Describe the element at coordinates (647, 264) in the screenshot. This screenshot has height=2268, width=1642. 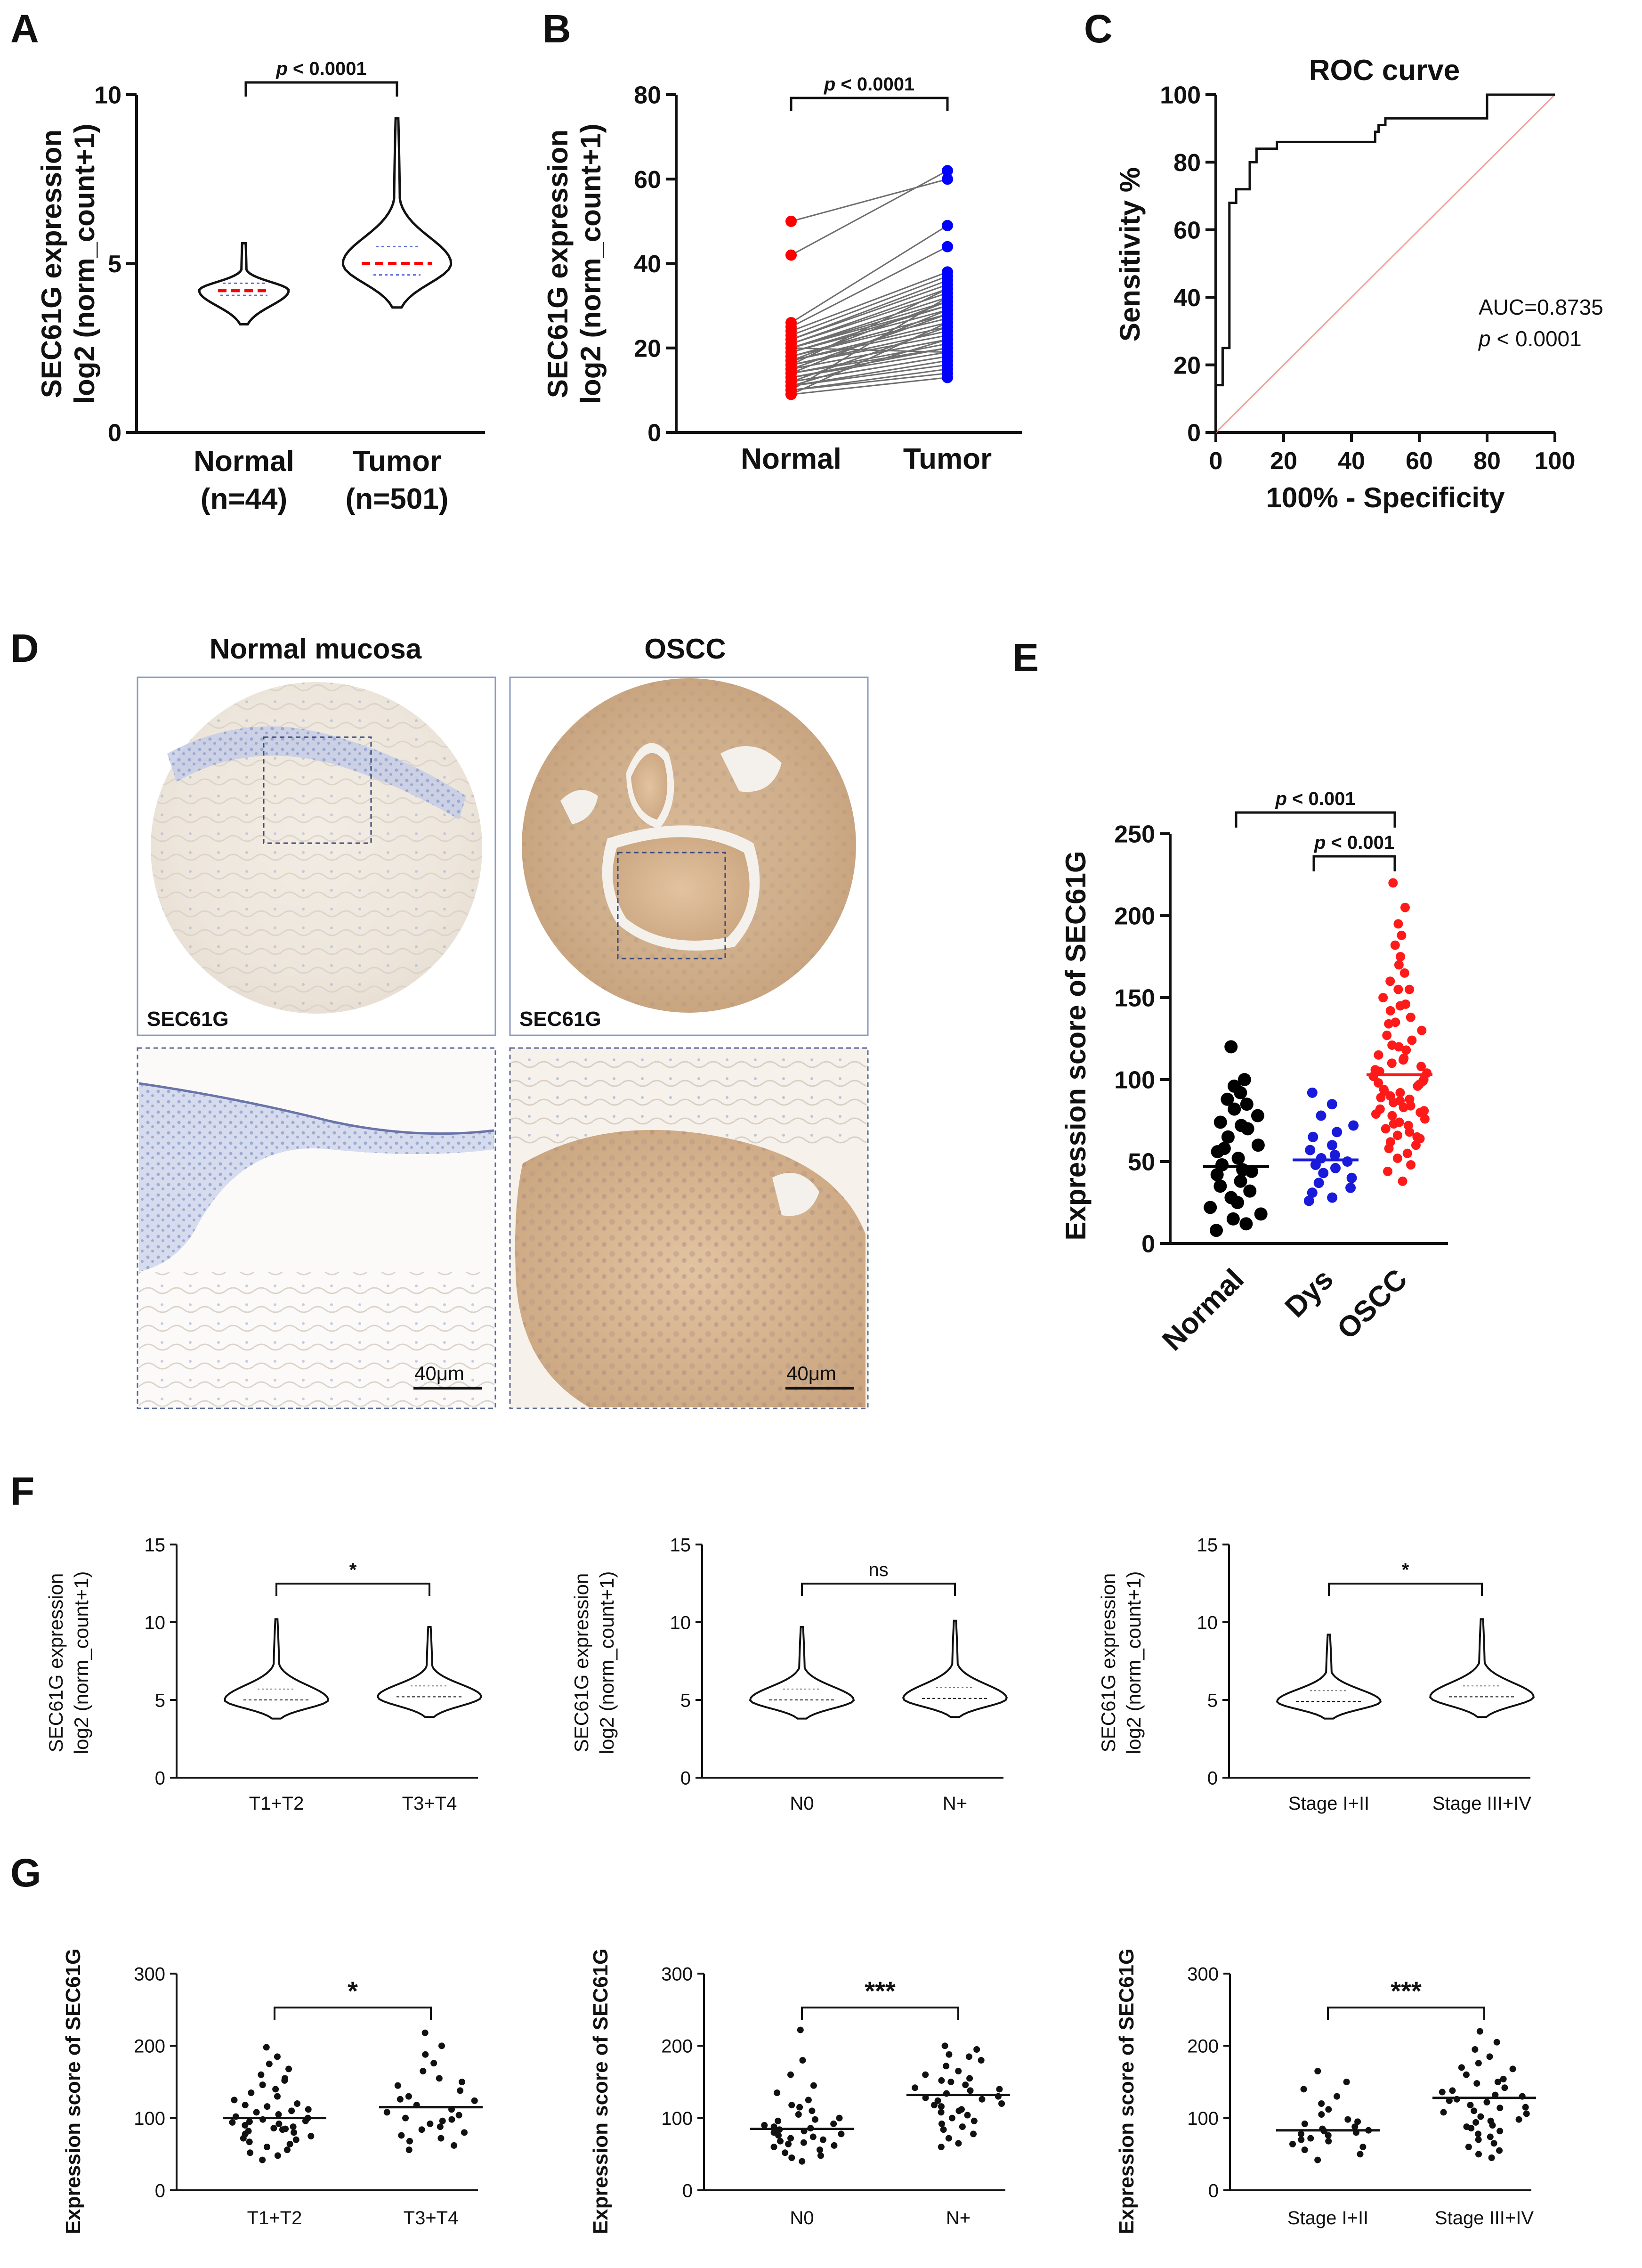
I see `y-tick-label: 40` at that location.